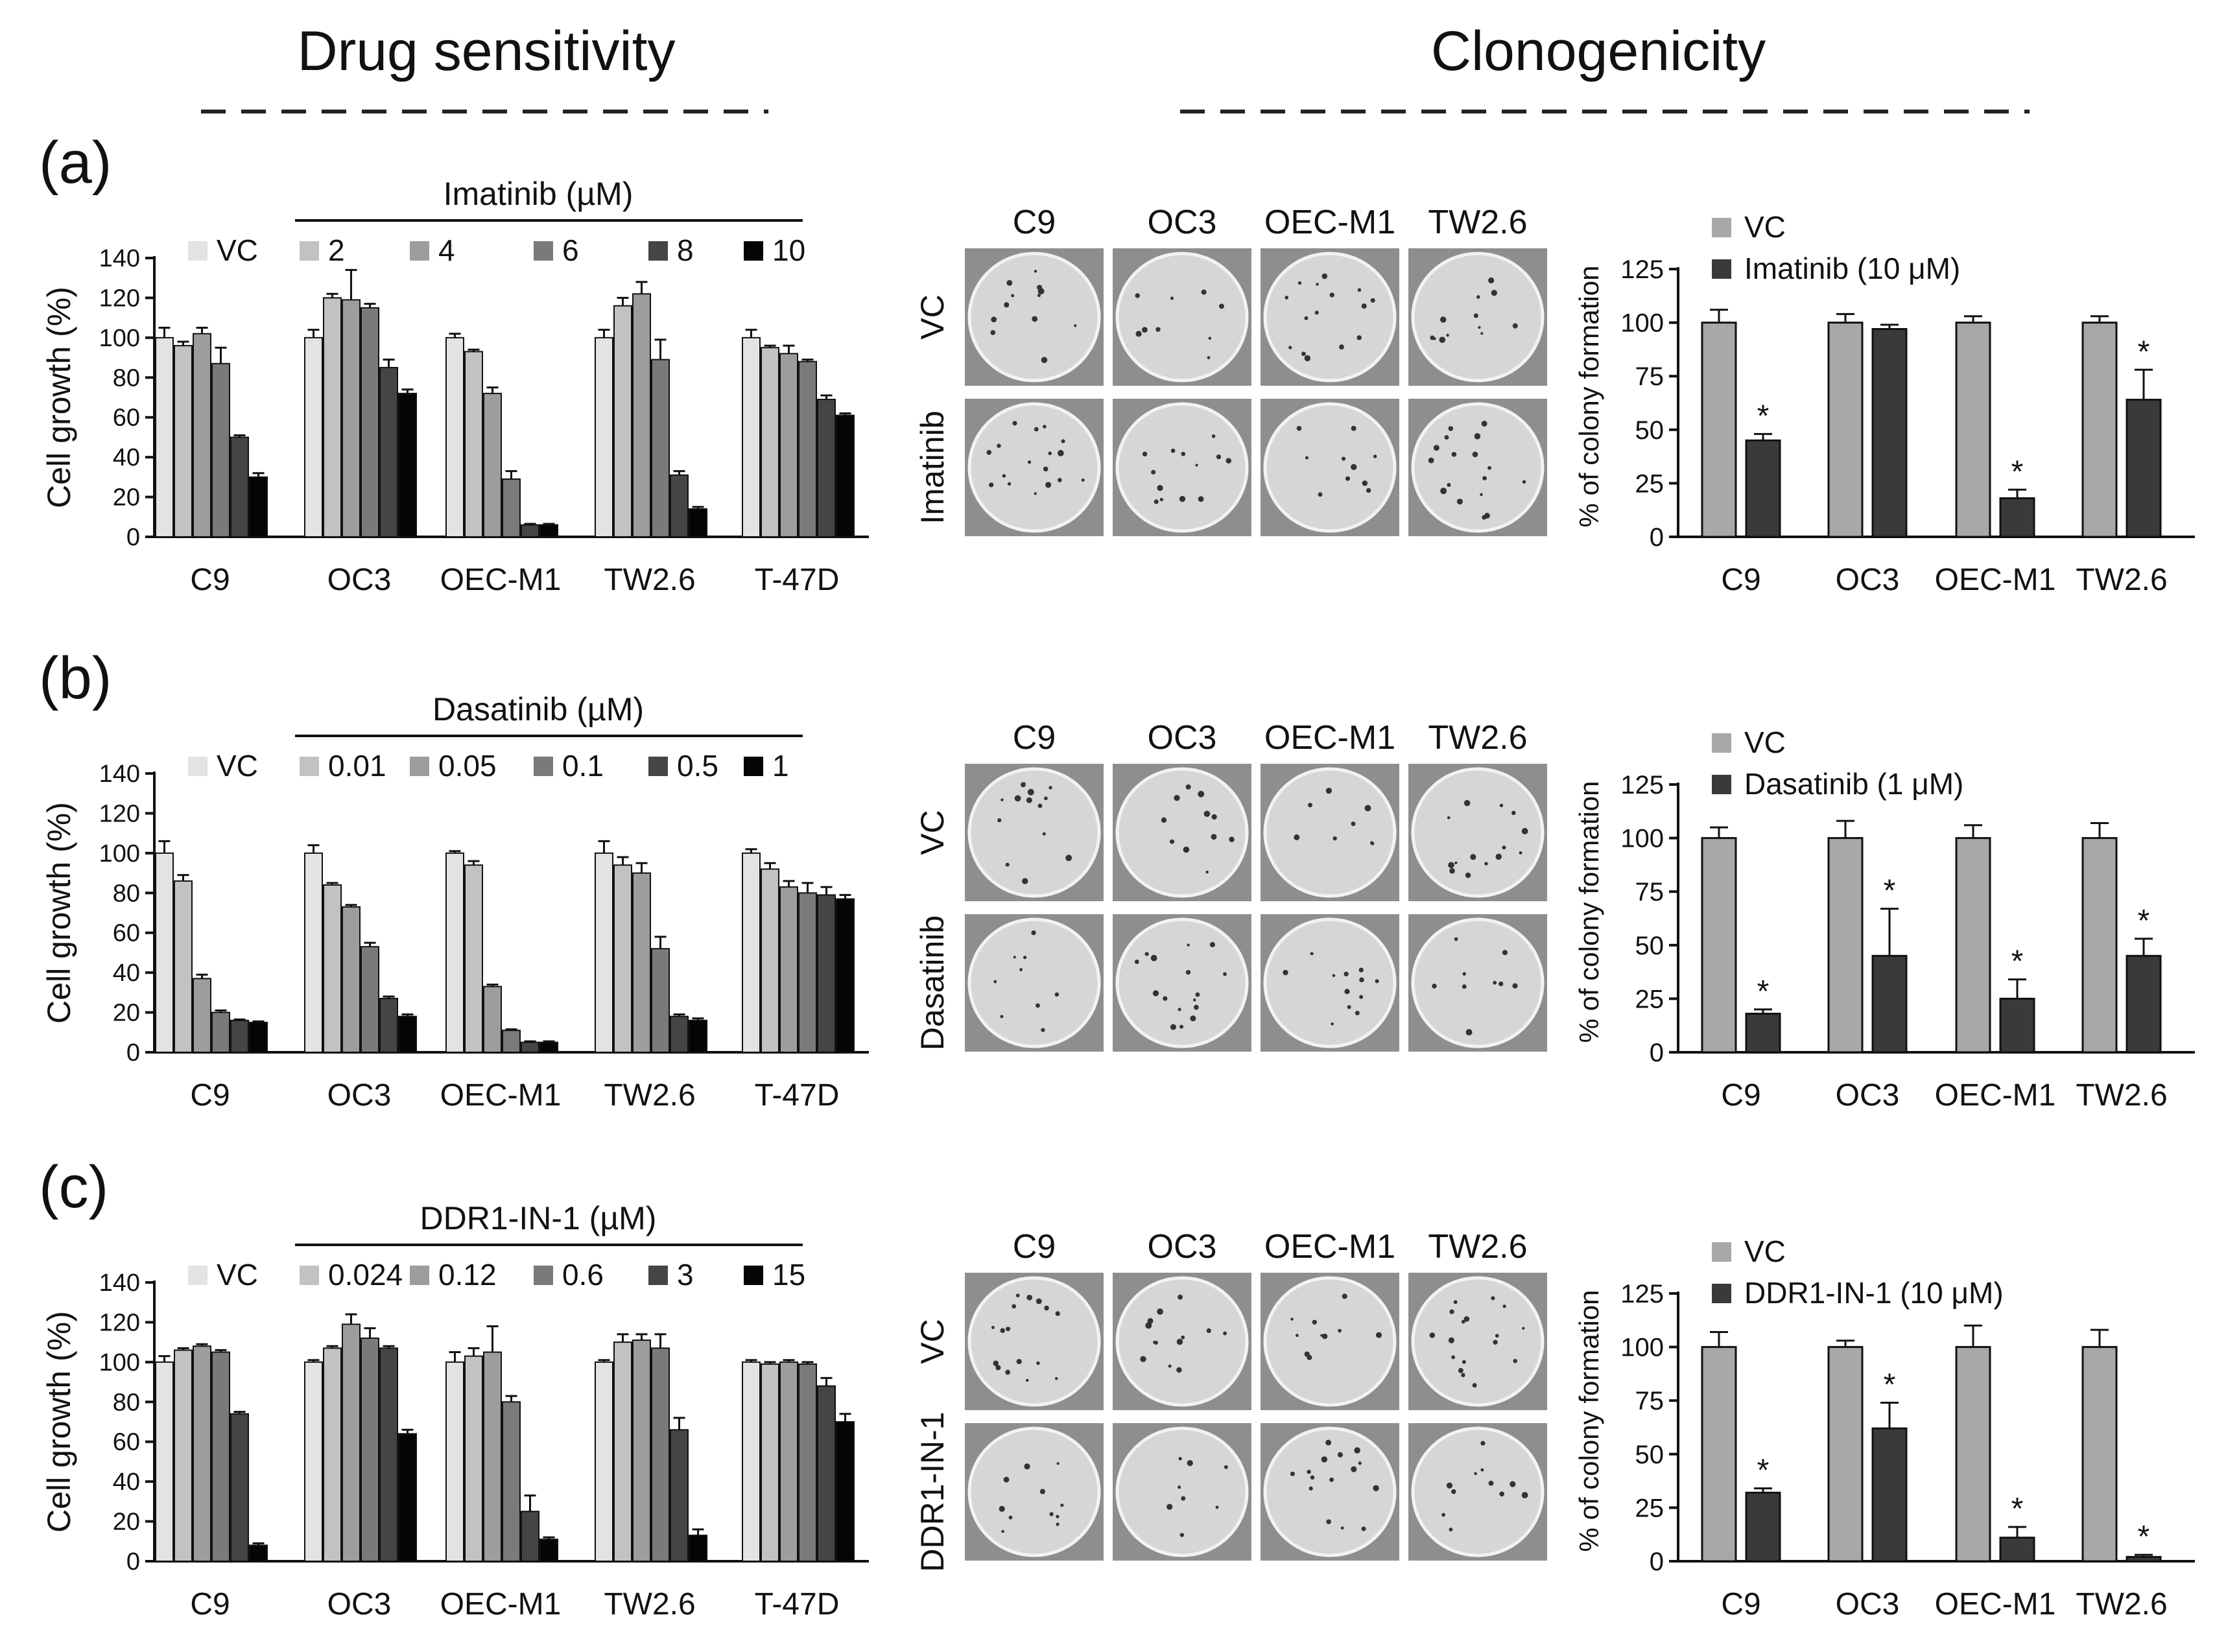  Describe the element at coordinates (1642, 1294) in the screenshot. I see `y-tick-label: 125` at that location.